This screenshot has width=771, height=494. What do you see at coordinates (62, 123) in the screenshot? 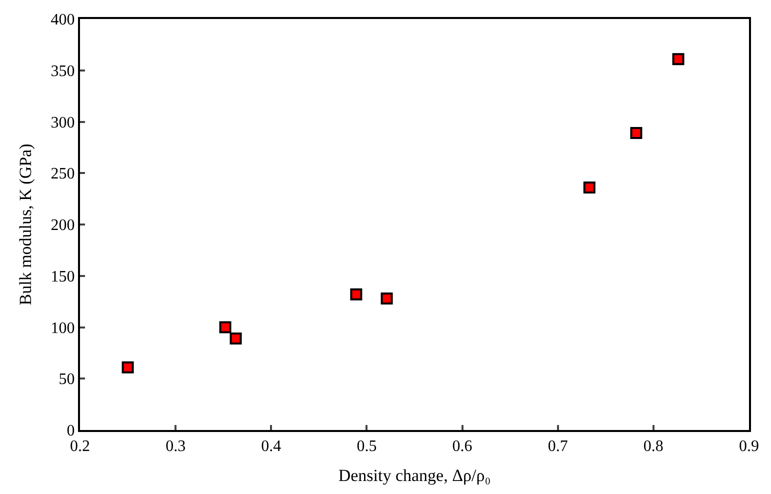
I see `y-tick-label: 300` at bounding box center [62, 123].